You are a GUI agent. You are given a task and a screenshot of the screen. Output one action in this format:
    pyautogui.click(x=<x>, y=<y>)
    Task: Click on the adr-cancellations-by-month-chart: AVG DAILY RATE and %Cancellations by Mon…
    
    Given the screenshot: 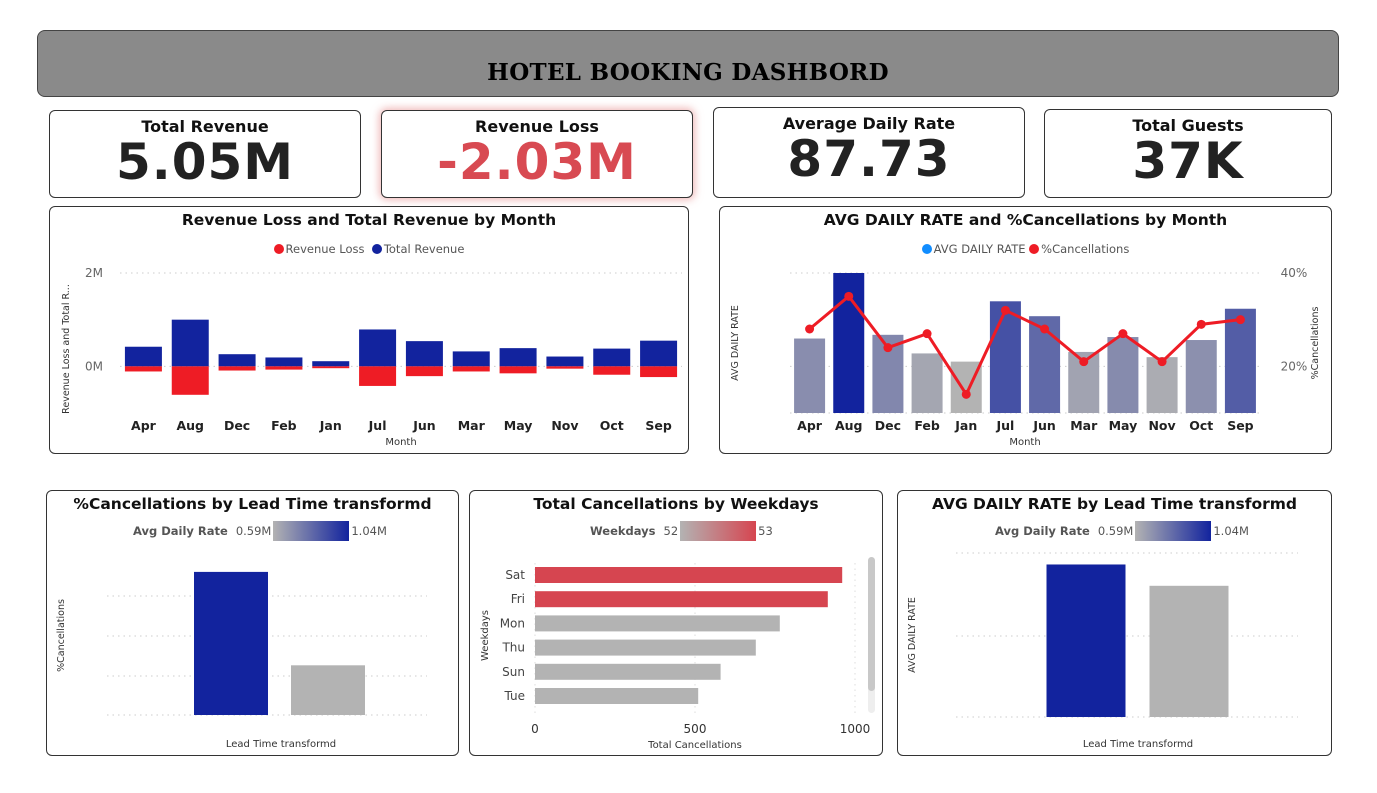 What is the action you would take?
    pyautogui.click(x=1025, y=330)
    